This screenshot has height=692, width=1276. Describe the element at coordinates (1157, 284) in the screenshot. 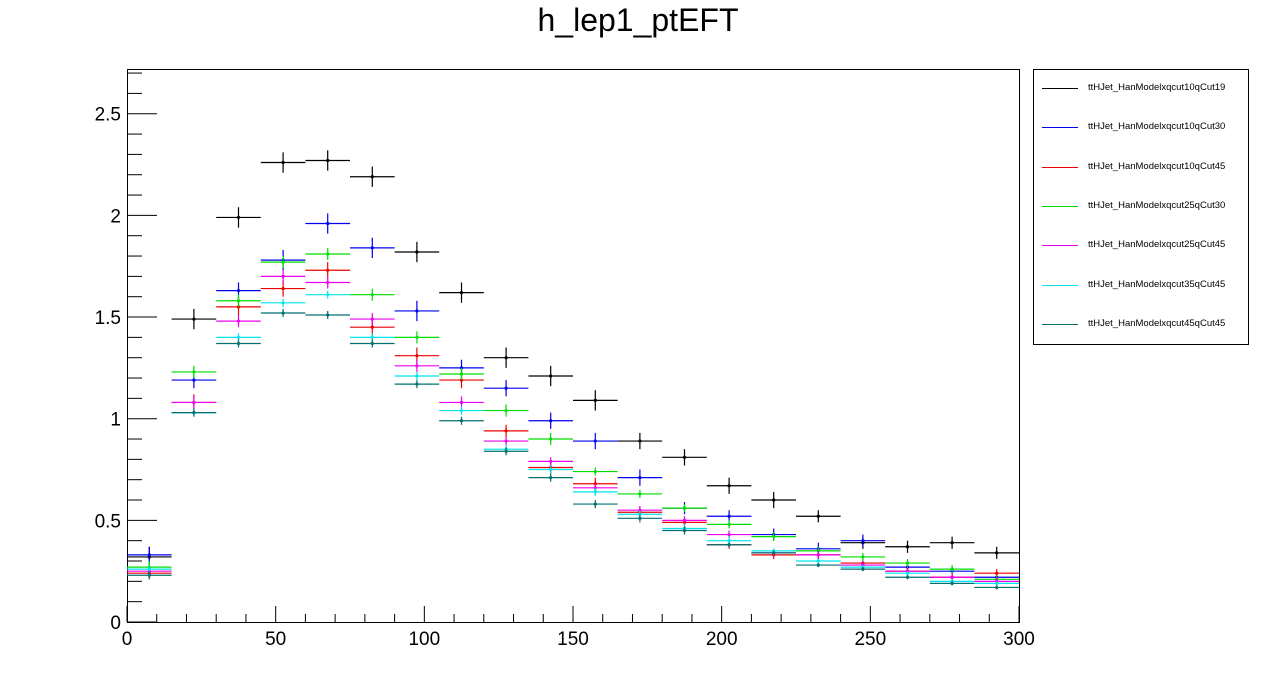

I see `legend-label: ttHJet_HanModelxqcut35qCut45` at that location.